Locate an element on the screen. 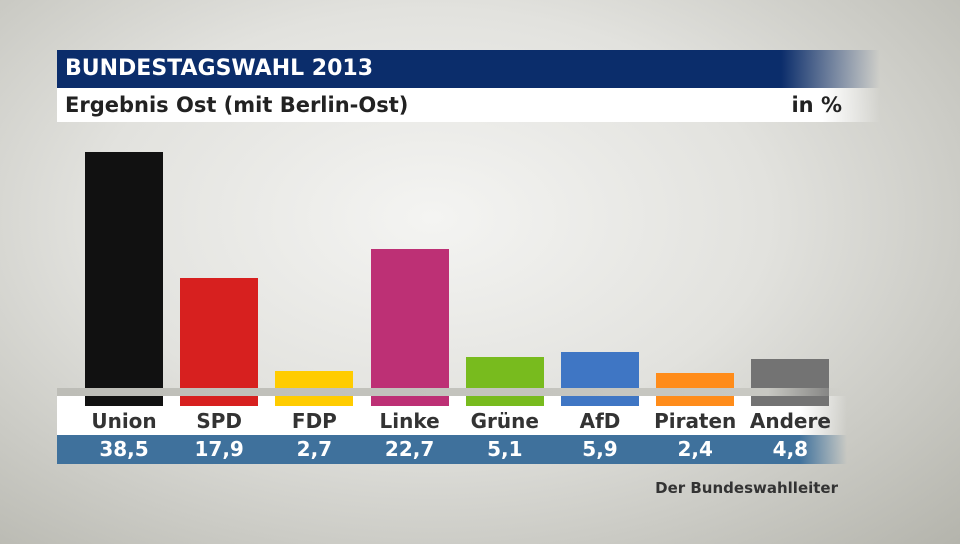  category-label: AfD is located at coordinates (600, 421).